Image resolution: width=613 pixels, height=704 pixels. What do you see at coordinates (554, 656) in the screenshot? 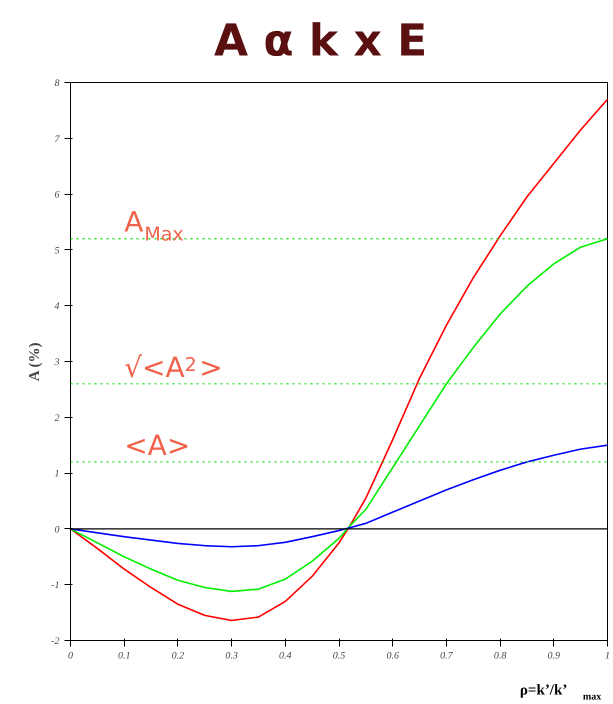
I see `x-tick-label: 0.9` at bounding box center [554, 656].